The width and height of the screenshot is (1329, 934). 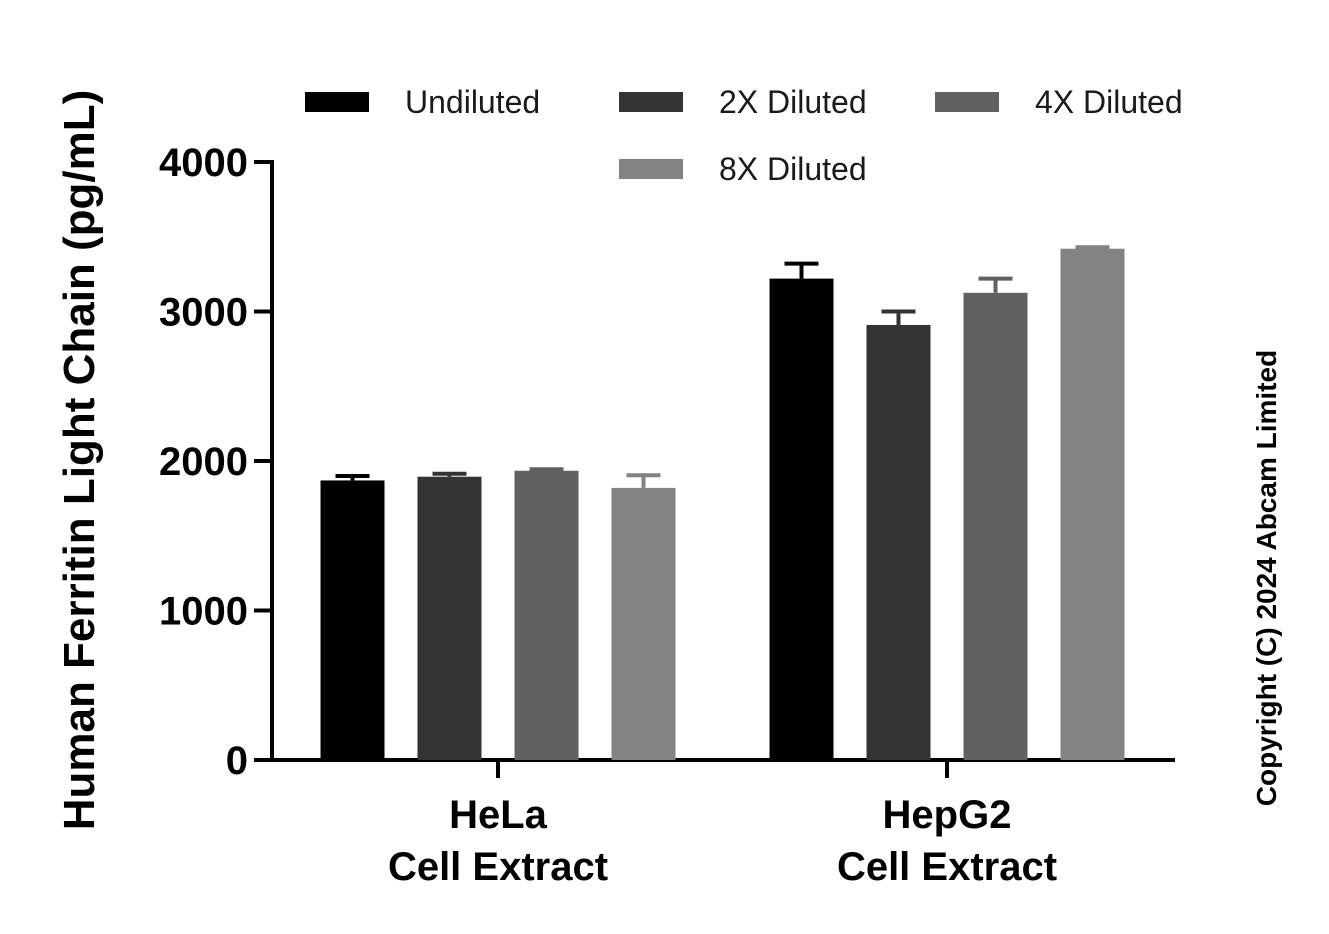 What do you see at coordinates (947, 867) in the screenshot?
I see `x-tick-label-1-1: Cell Extract` at bounding box center [947, 867].